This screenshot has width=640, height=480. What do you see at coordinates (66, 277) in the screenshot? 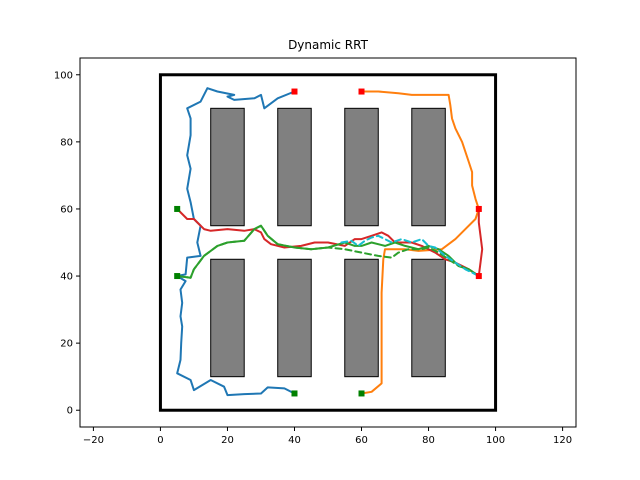
I see `y-tick-label: 40` at bounding box center [66, 277].